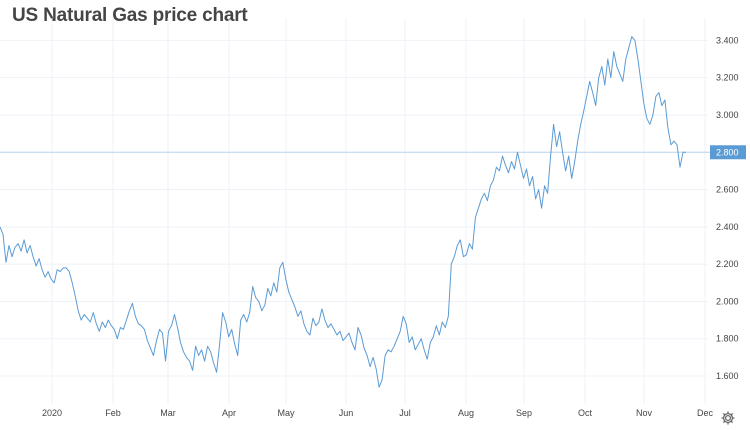 This screenshot has width=750, height=430. What do you see at coordinates (727, 301) in the screenshot?
I see `y-tick-label: 2.000` at bounding box center [727, 301].